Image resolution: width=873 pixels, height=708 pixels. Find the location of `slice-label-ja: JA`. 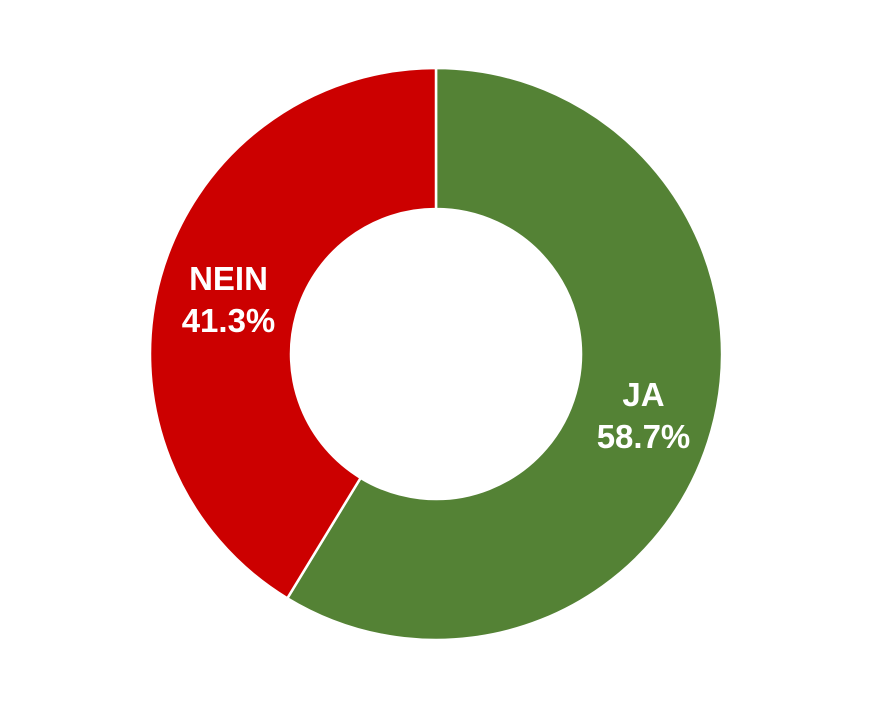

slice-label-ja: JA is located at coordinates (643, 394).